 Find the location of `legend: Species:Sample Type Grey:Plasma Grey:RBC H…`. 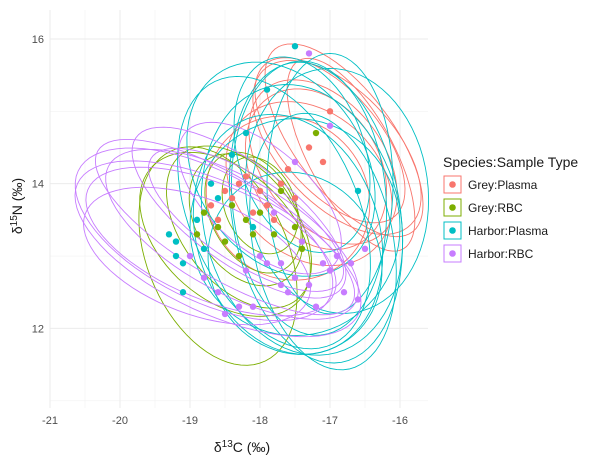

legend: Species:Sample Type Grey:Plasma Grey:RBC H… is located at coordinates (510, 208).